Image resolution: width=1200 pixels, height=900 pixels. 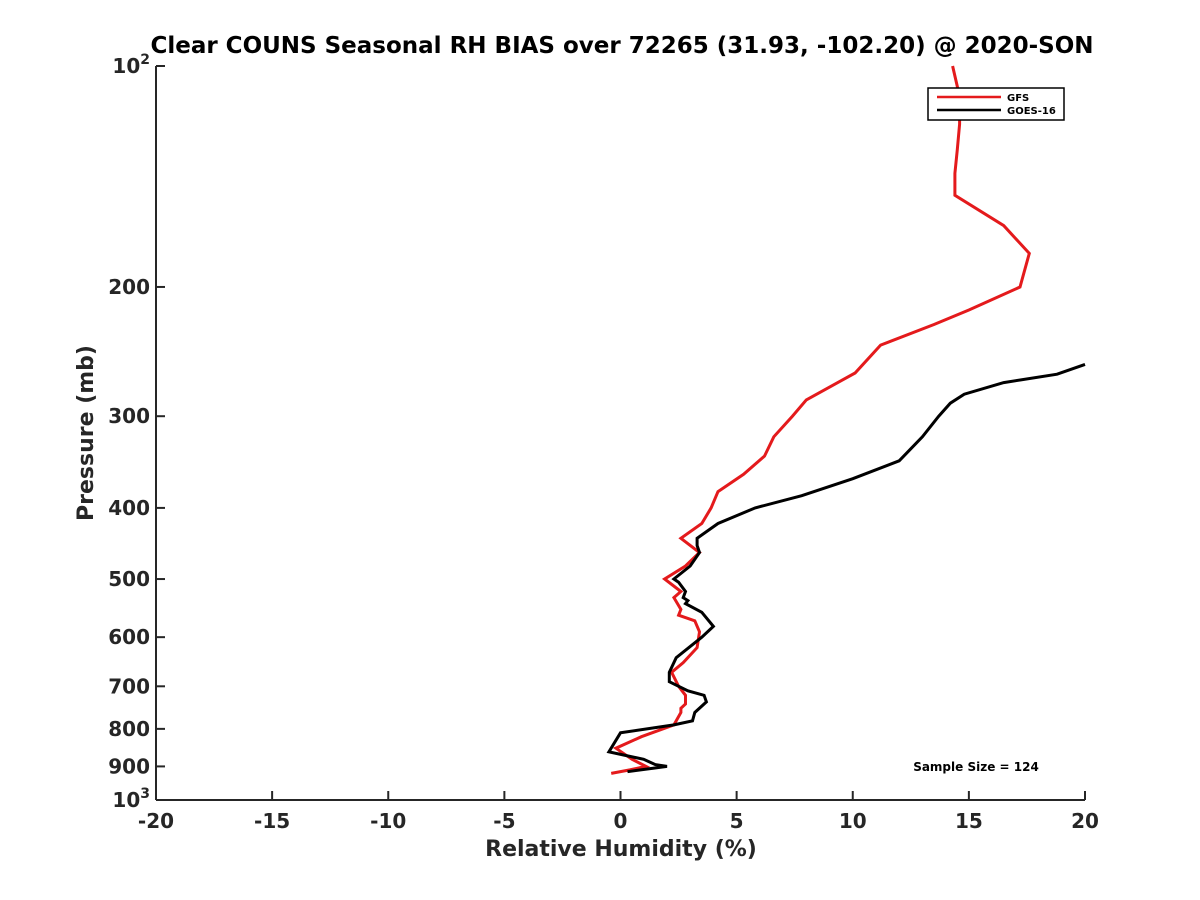 I want to click on x-tick-label: 10, so click(x=853, y=821).